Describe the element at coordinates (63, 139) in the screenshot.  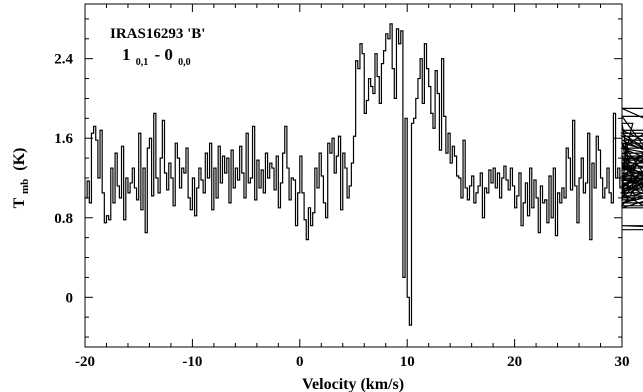
I see `y-tick-label: 1.6` at that location.